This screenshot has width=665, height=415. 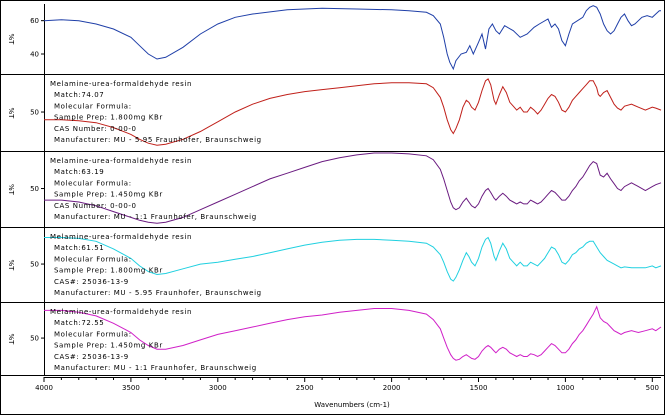 What do you see at coordinates (565, 388) in the screenshot?
I see `x-tick-label: 1000` at bounding box center [565, 388].